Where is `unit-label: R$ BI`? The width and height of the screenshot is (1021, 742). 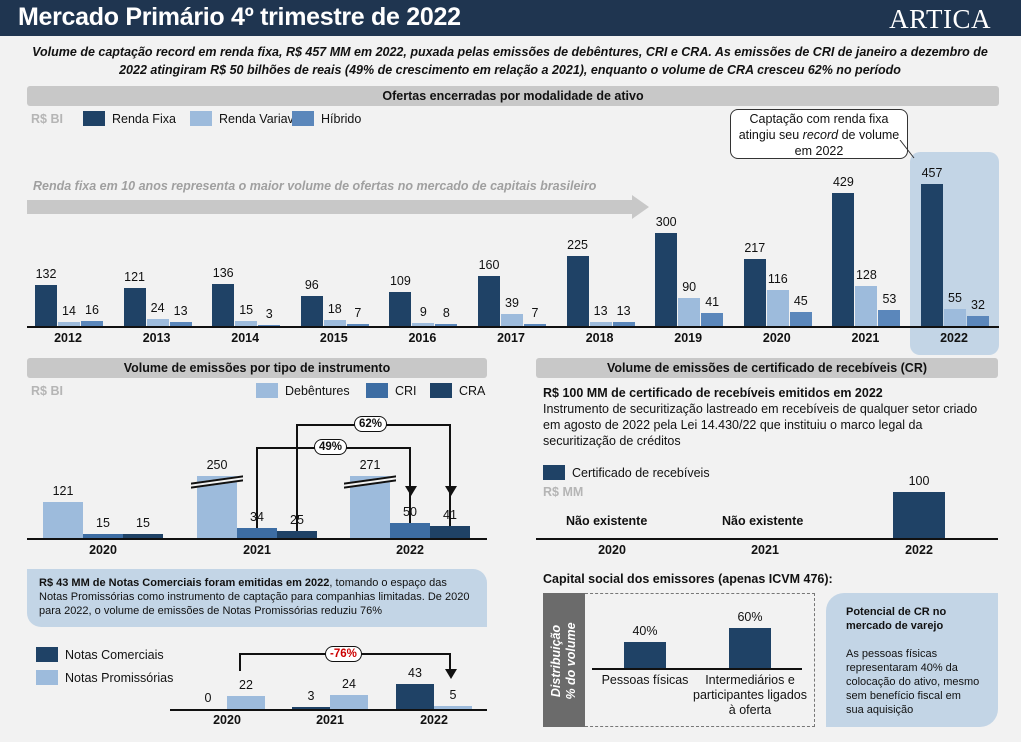
unit-label: R$ BI is located at coordinates (47, 391).